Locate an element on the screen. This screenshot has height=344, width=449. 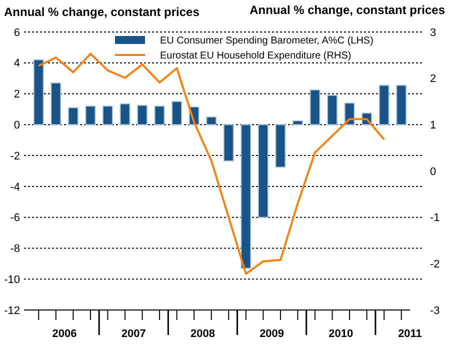
y-tick-label: 0 is located at coordinates (17, 126).